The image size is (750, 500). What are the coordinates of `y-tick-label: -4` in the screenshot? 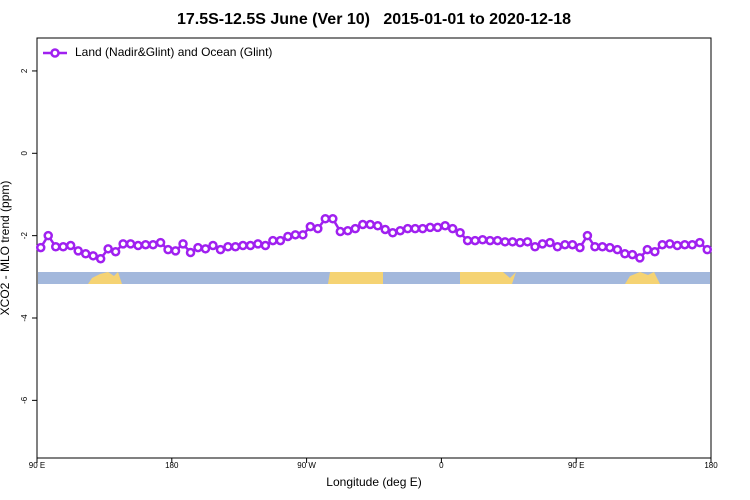 It's located at (24, 318).